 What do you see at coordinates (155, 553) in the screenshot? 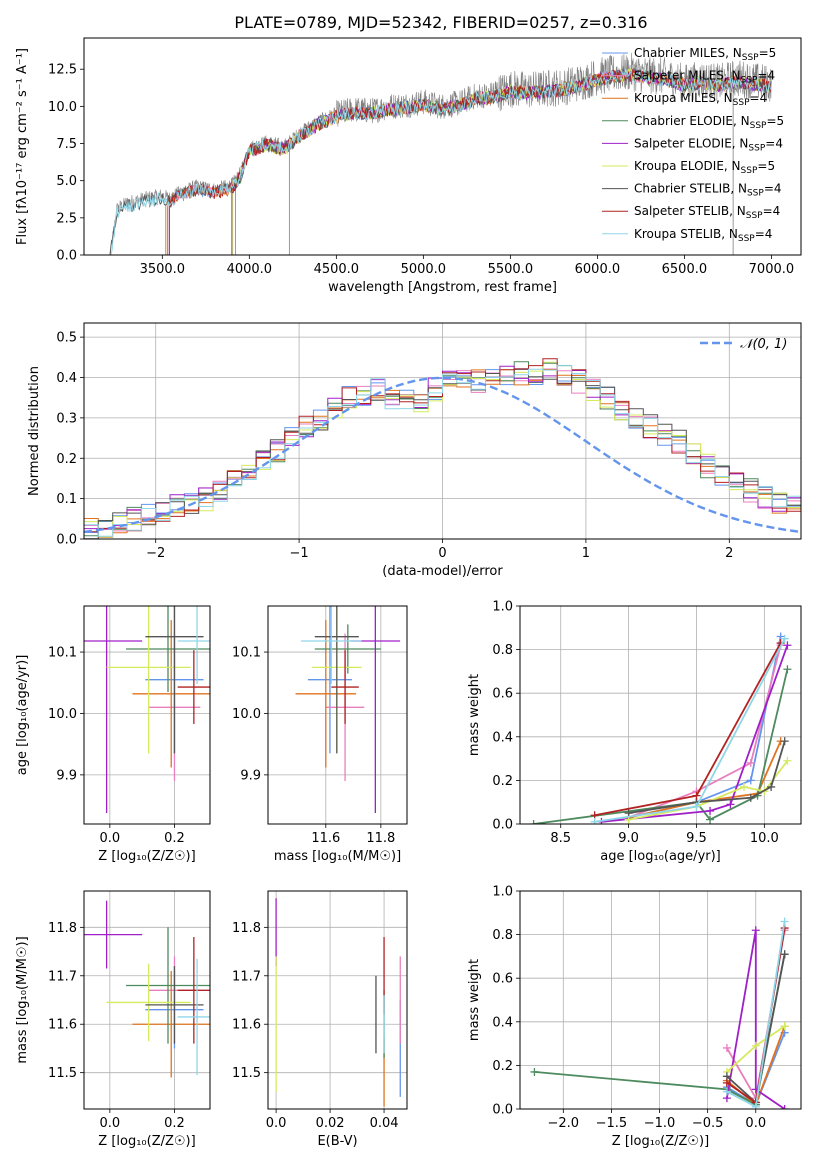
I see `residuals-xtick-label: −2` at bounding box center [155, 553].